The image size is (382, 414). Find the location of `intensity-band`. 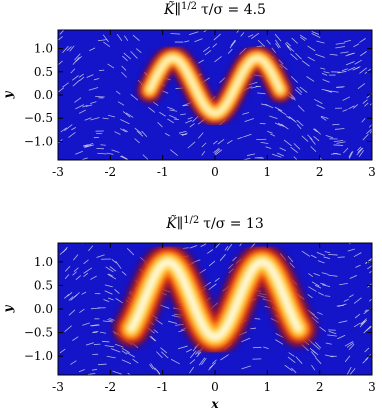

intensity-band is located at coordinates (215, 86).